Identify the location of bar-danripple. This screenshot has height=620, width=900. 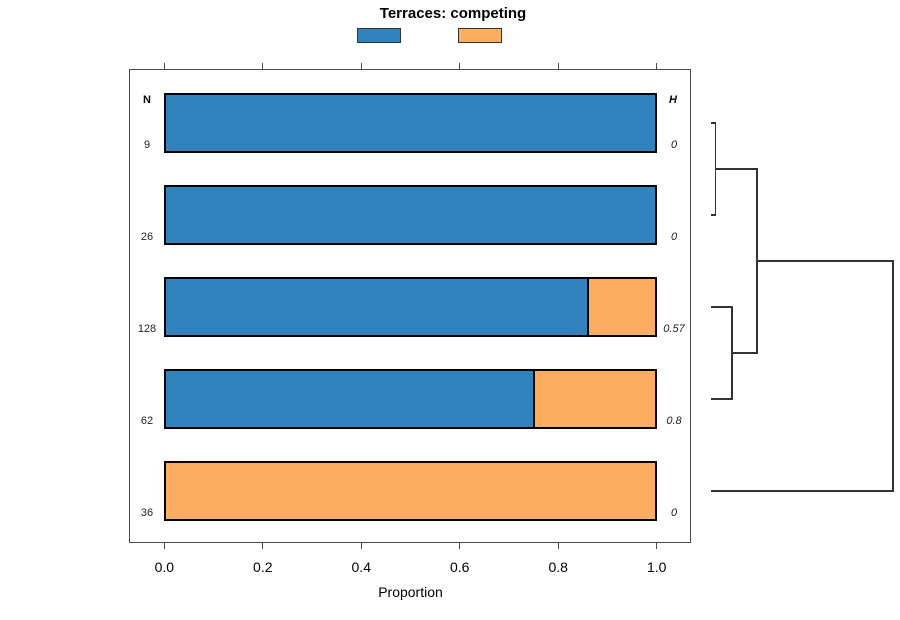
(410, 215).